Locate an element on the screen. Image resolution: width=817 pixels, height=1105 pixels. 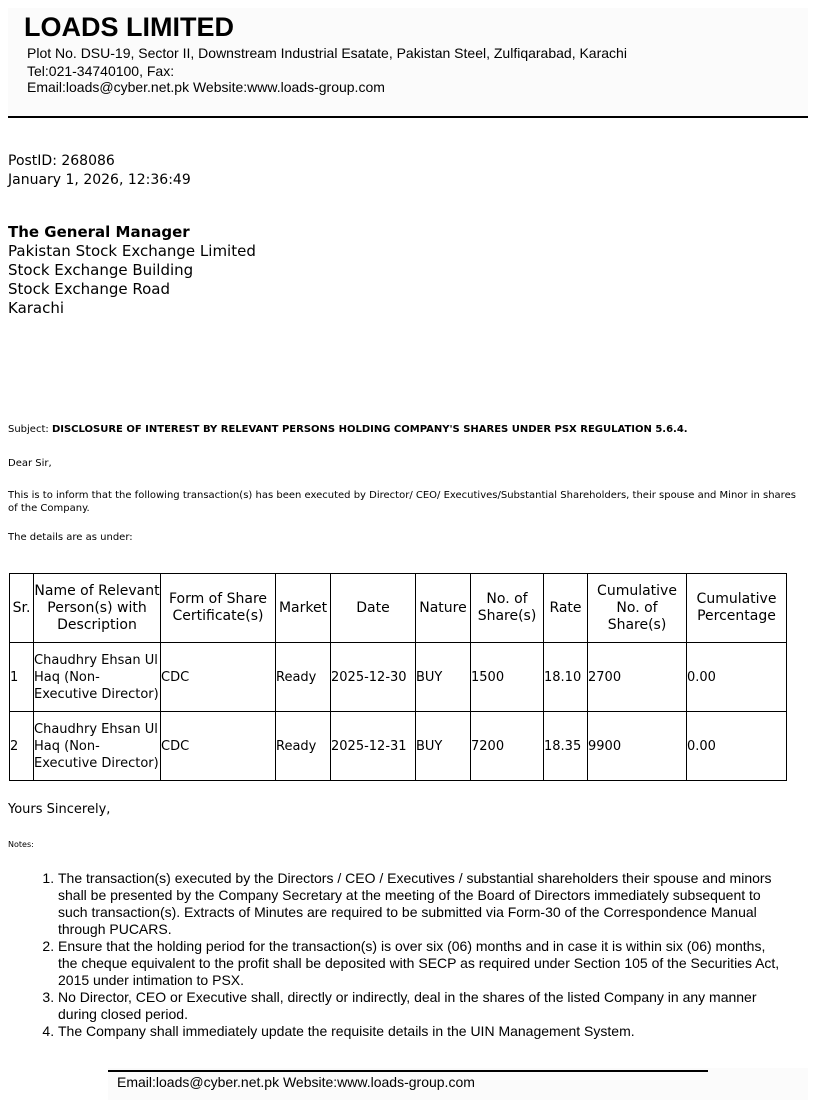
col-header: Cumulative No. of Share(s) is located at coordinates (637, 608).